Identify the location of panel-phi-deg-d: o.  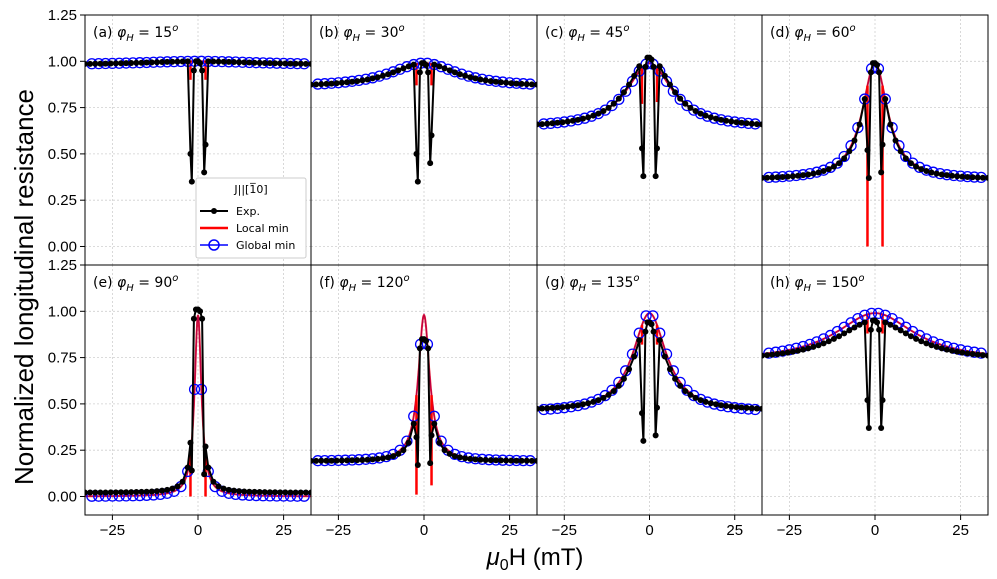
(853, 28).